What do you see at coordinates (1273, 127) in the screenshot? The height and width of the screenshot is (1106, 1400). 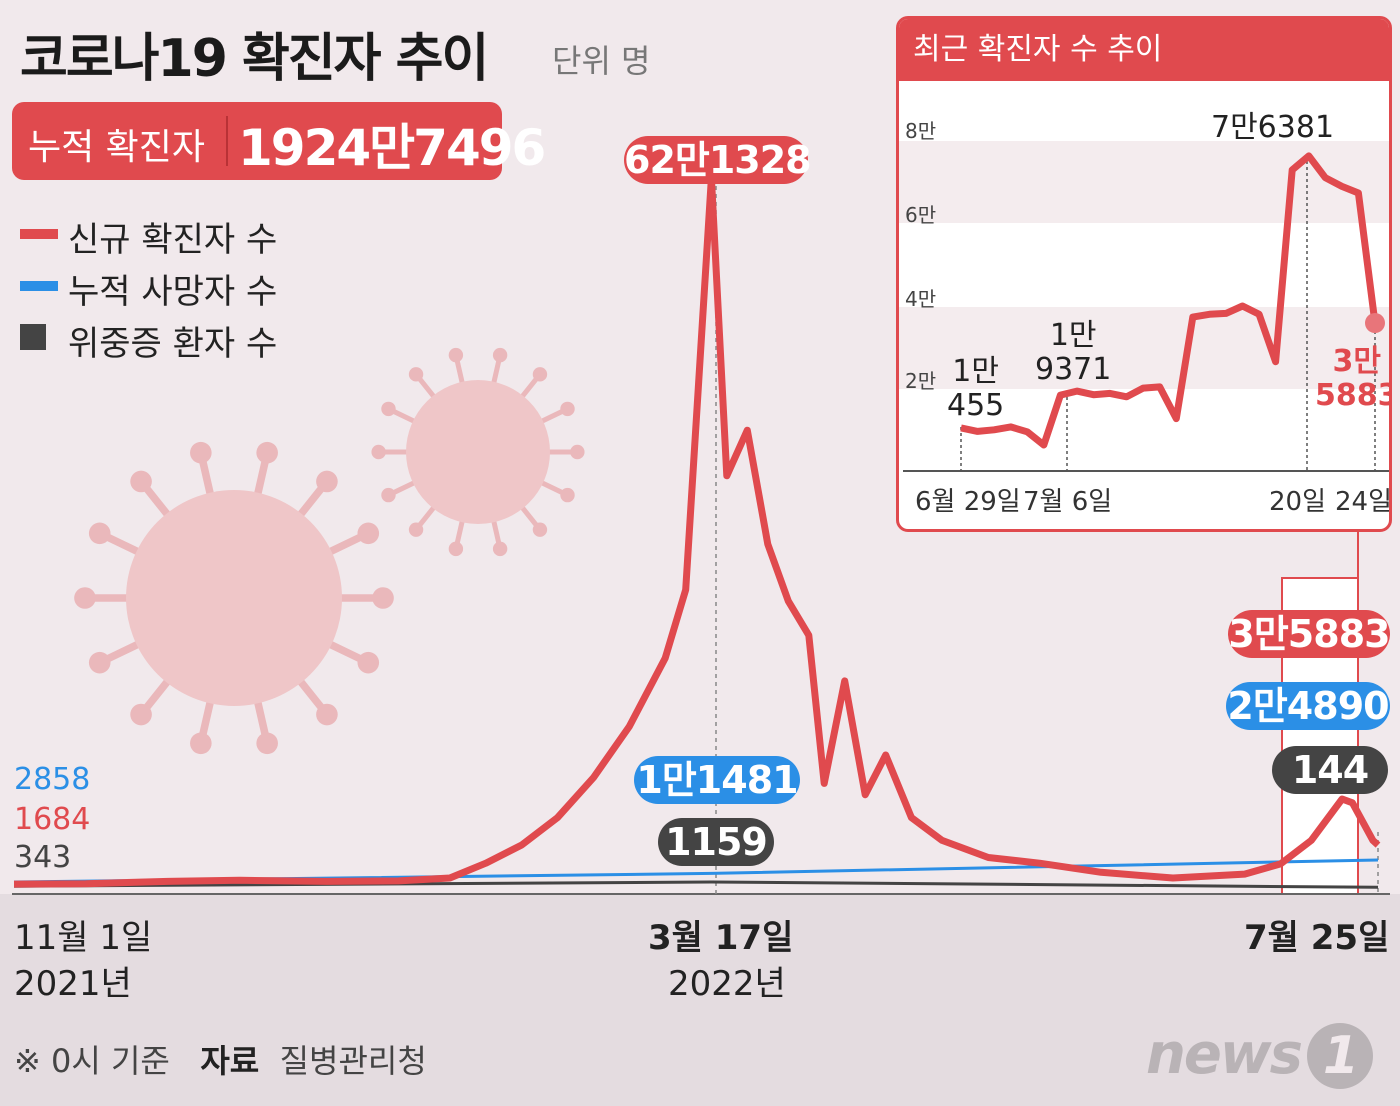 I see `inset-annotation-peak: 7만6381` at bounding box center [1273, 127].